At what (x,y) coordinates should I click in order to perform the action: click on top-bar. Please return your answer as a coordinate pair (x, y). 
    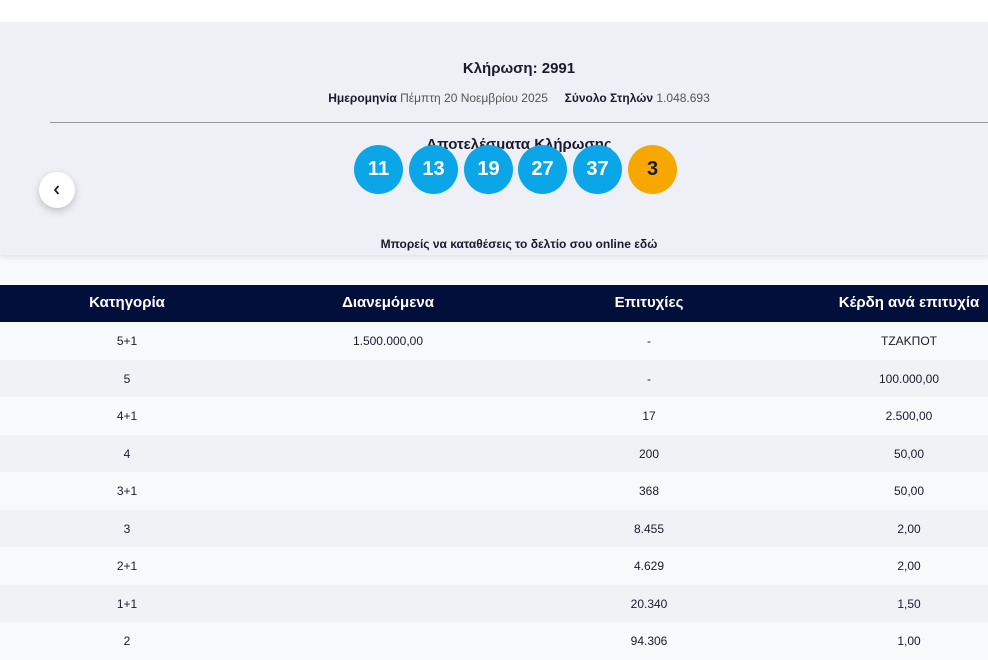
    Looking at the image, I should click on (494, 11).